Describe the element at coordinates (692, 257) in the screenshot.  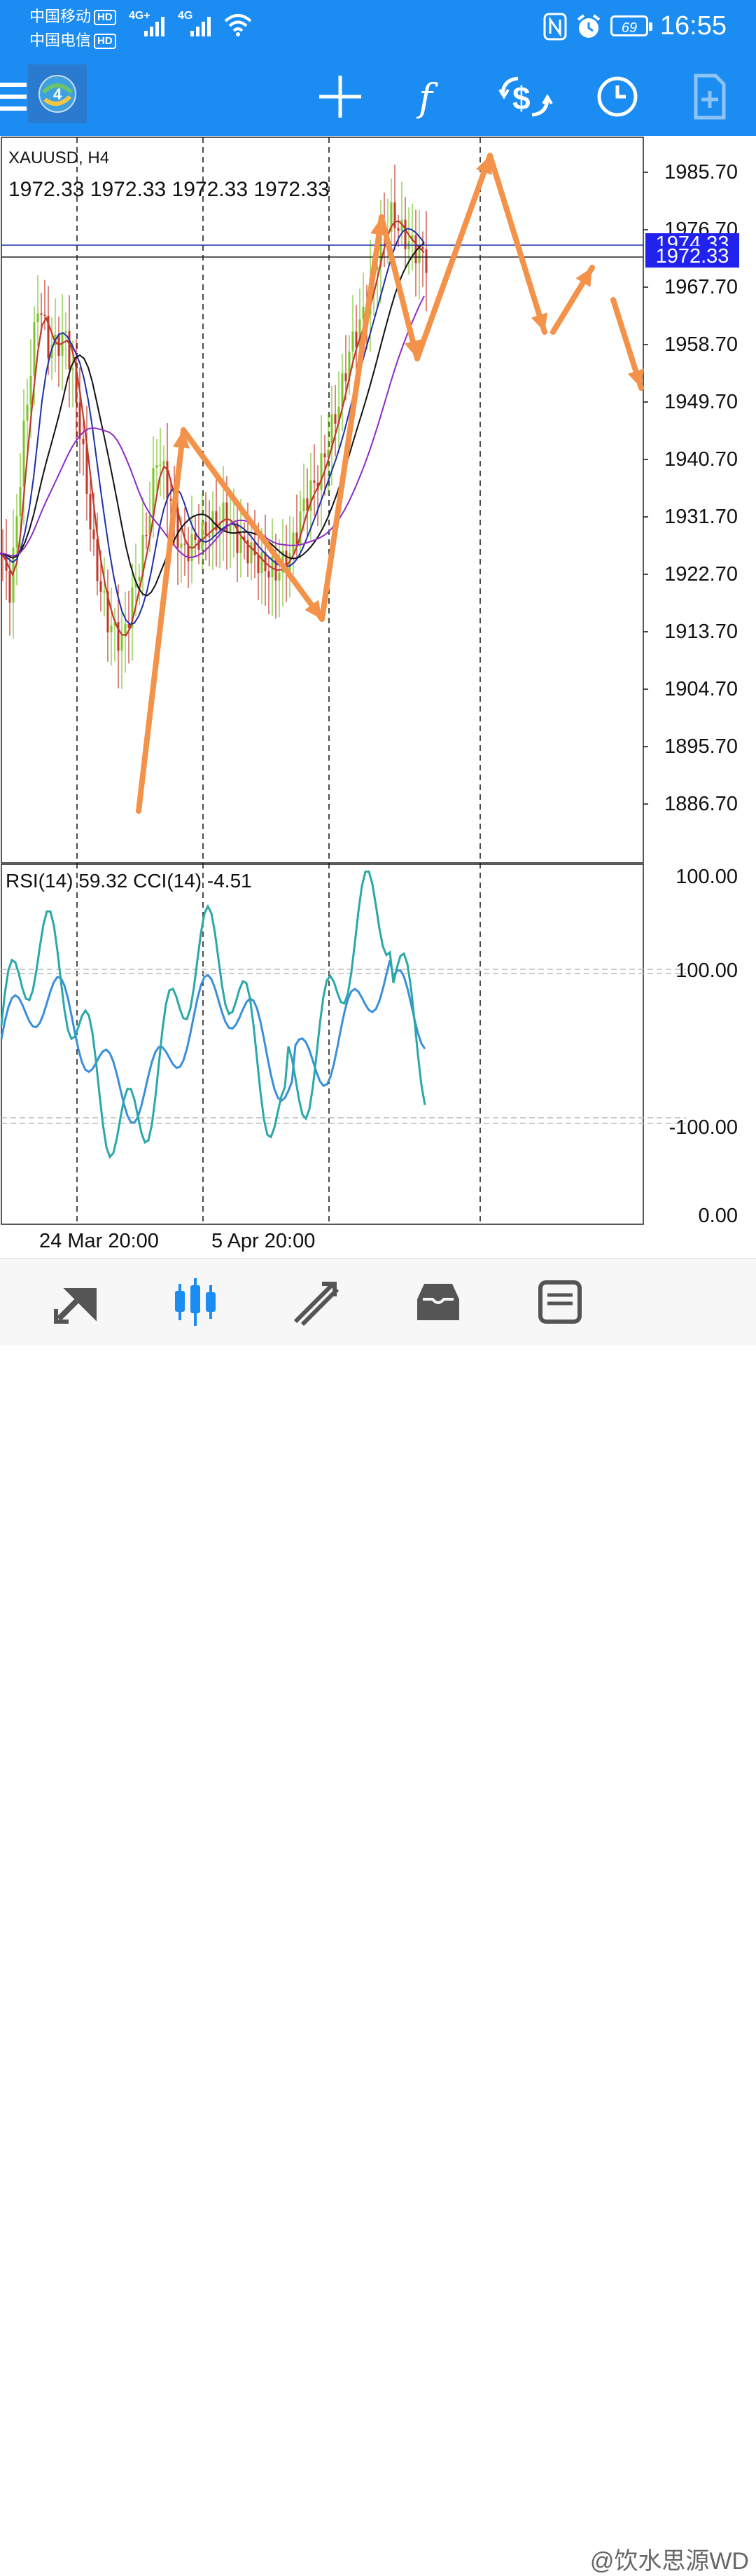
I see `bid-price-tag: 1972.33` at that location.